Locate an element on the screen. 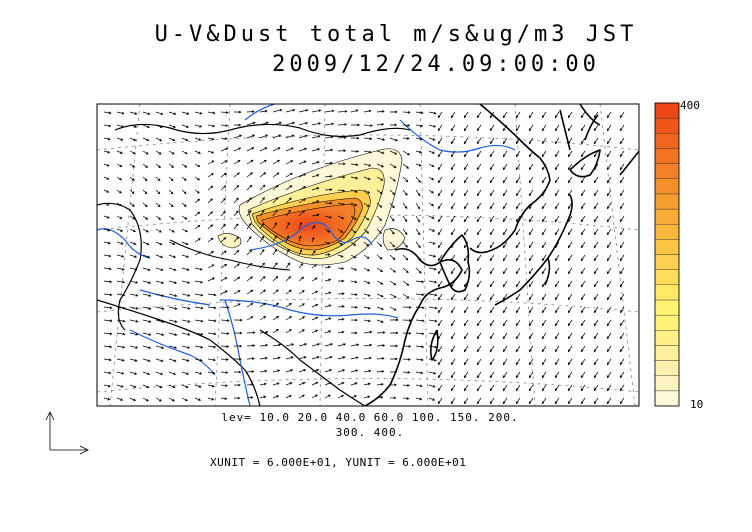  korea-coast is located at coordinates (455, 263).